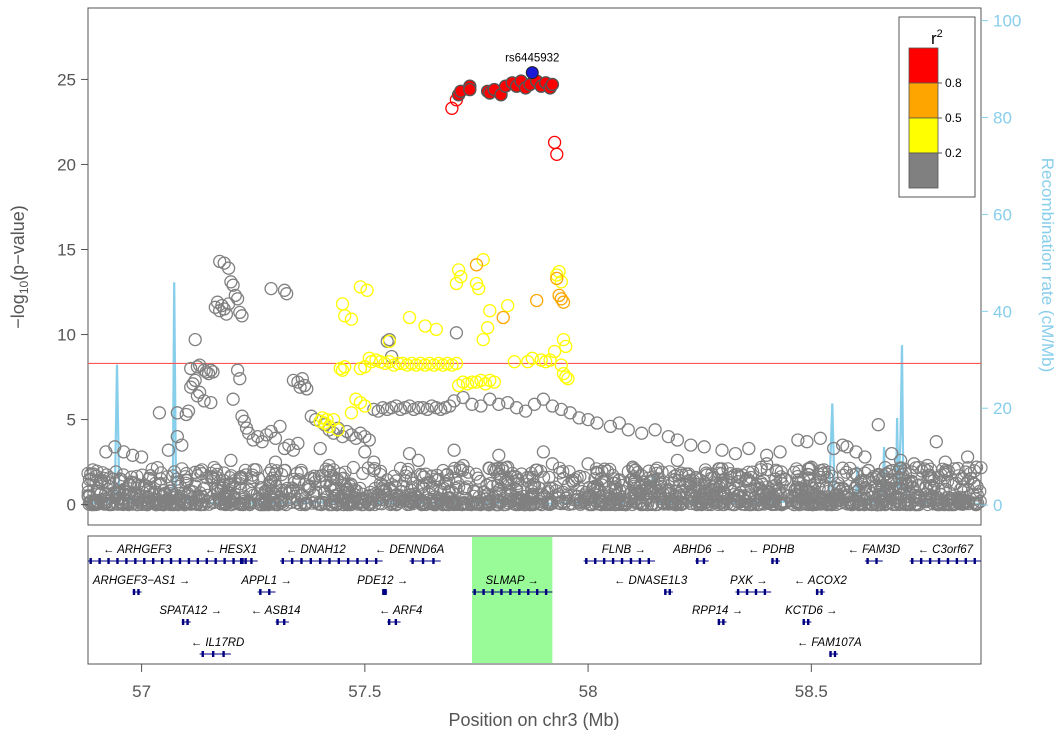 The width and height of the screenshot is (1059, 741). What do you see at coordinates (533, 720) in the screenshot?
I see `x-axis-label: Position on chr3 (Mb)` at bounding box center [533, 720].